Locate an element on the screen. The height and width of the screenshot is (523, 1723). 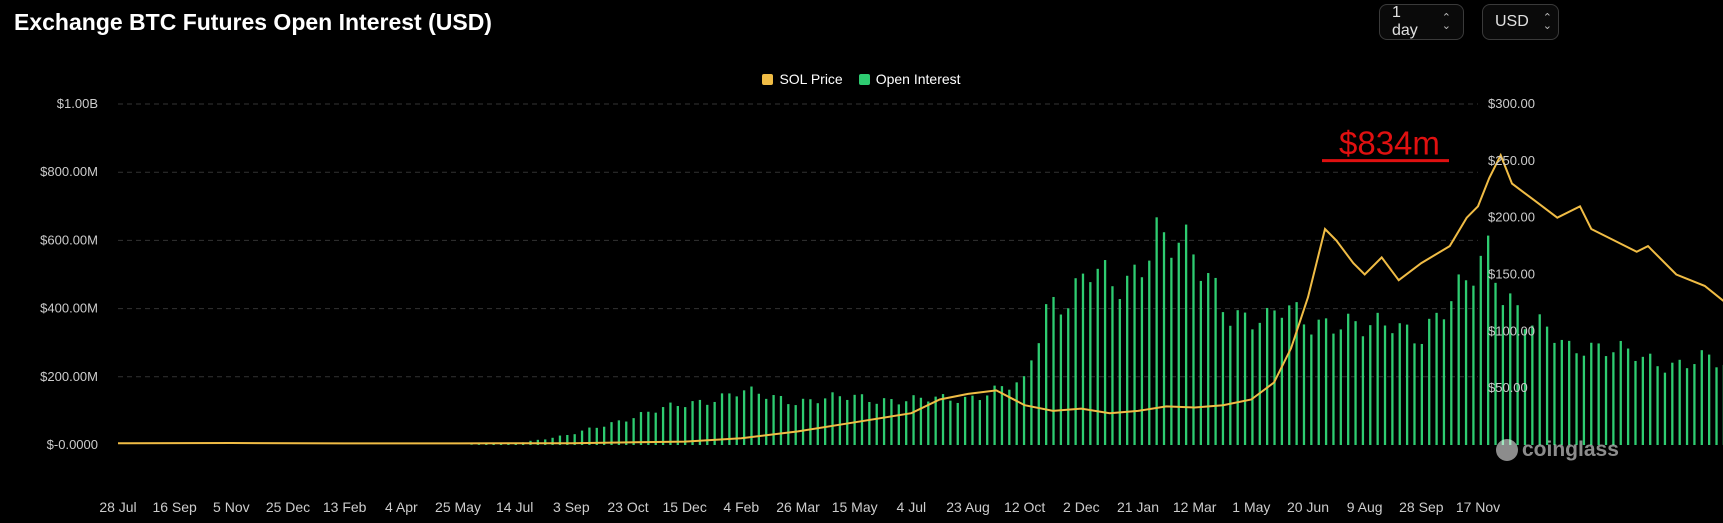
coinglass-logo-icon is located at coordinates (1507, 450).